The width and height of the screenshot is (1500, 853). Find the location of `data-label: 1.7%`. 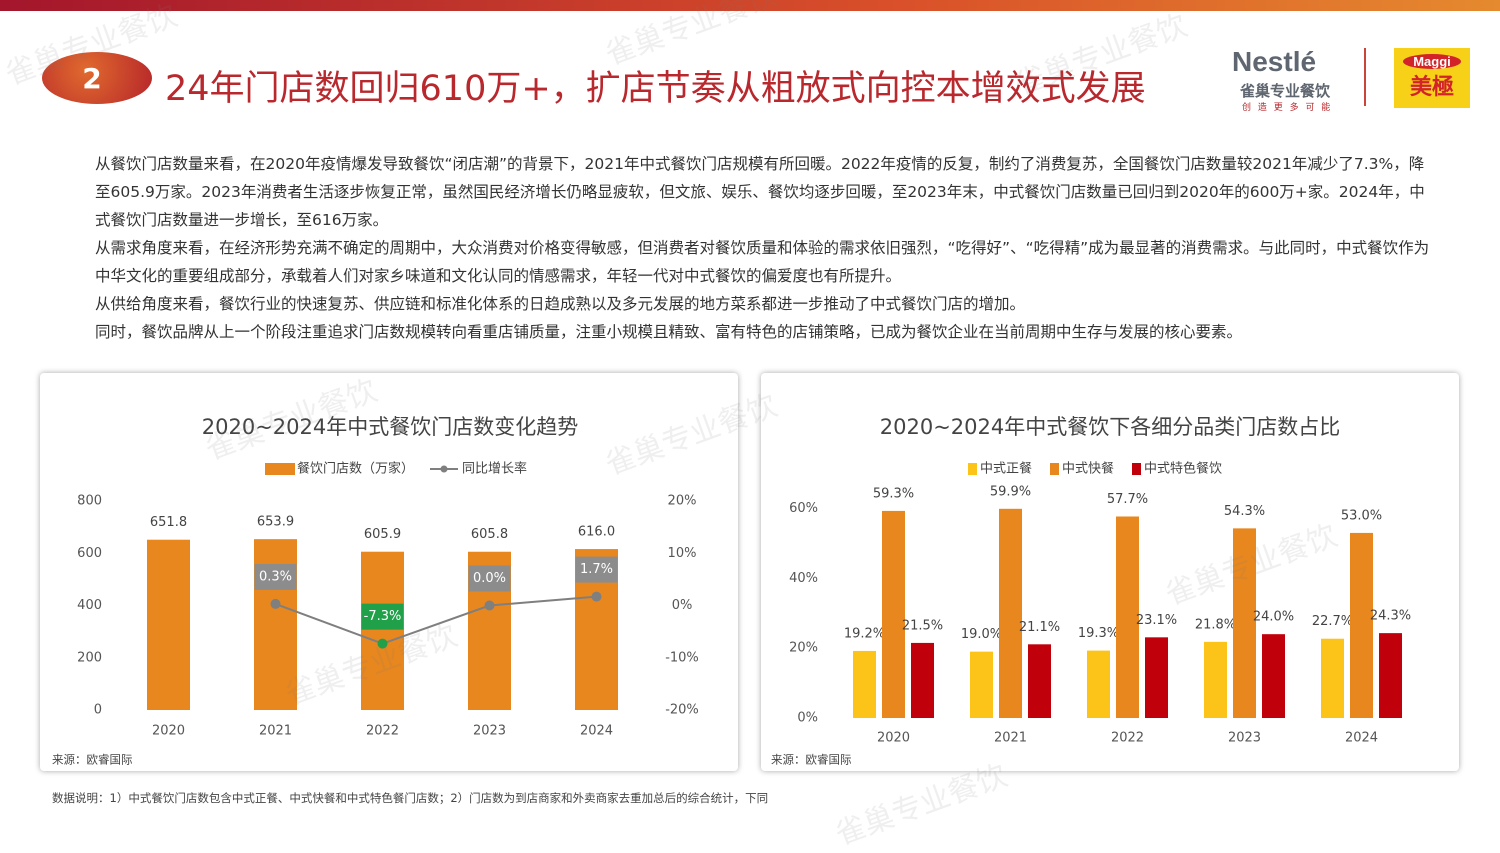

data-label: 1.7% is located at coordinates (596, 569).